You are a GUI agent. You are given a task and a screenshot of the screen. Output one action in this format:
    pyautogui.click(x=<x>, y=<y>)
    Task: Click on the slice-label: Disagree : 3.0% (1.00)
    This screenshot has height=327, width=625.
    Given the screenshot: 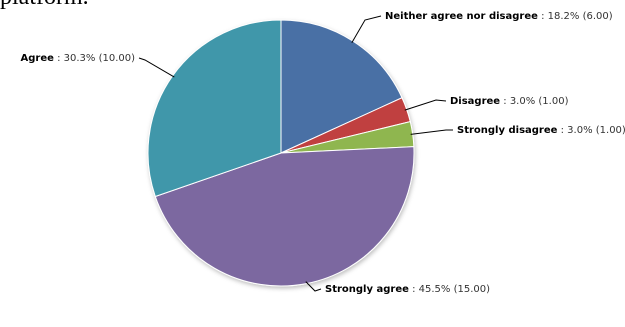 What is the action you would take?
    pyautogui.click(x=509, y=101)
    